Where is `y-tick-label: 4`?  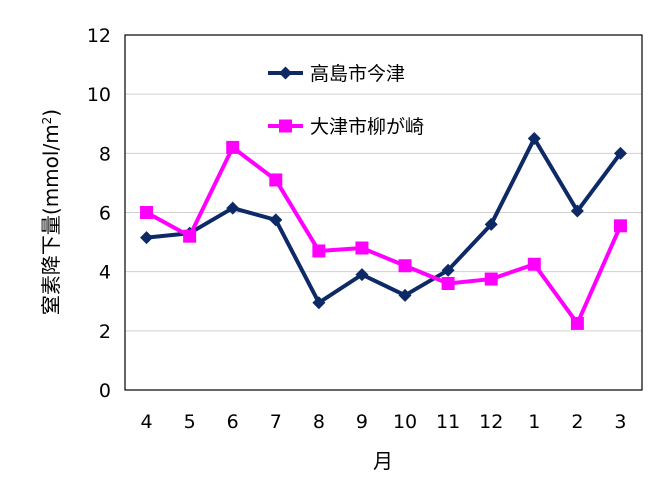 y-tick-label: 4 is located at coordinates (105, 273).